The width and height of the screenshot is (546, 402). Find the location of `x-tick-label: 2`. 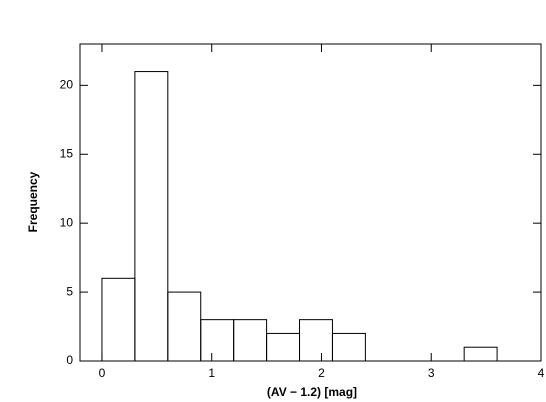

x-tick-label: 2 is located at coordinates (321, 373).